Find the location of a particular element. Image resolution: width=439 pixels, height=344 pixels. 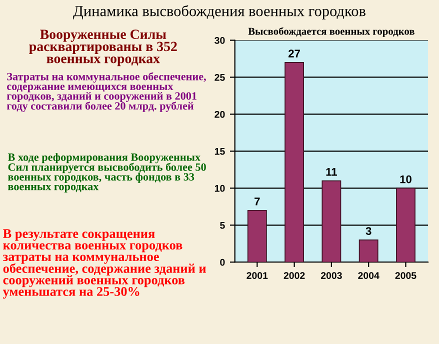

data-label: 3 is located at coordinates (369, 231).